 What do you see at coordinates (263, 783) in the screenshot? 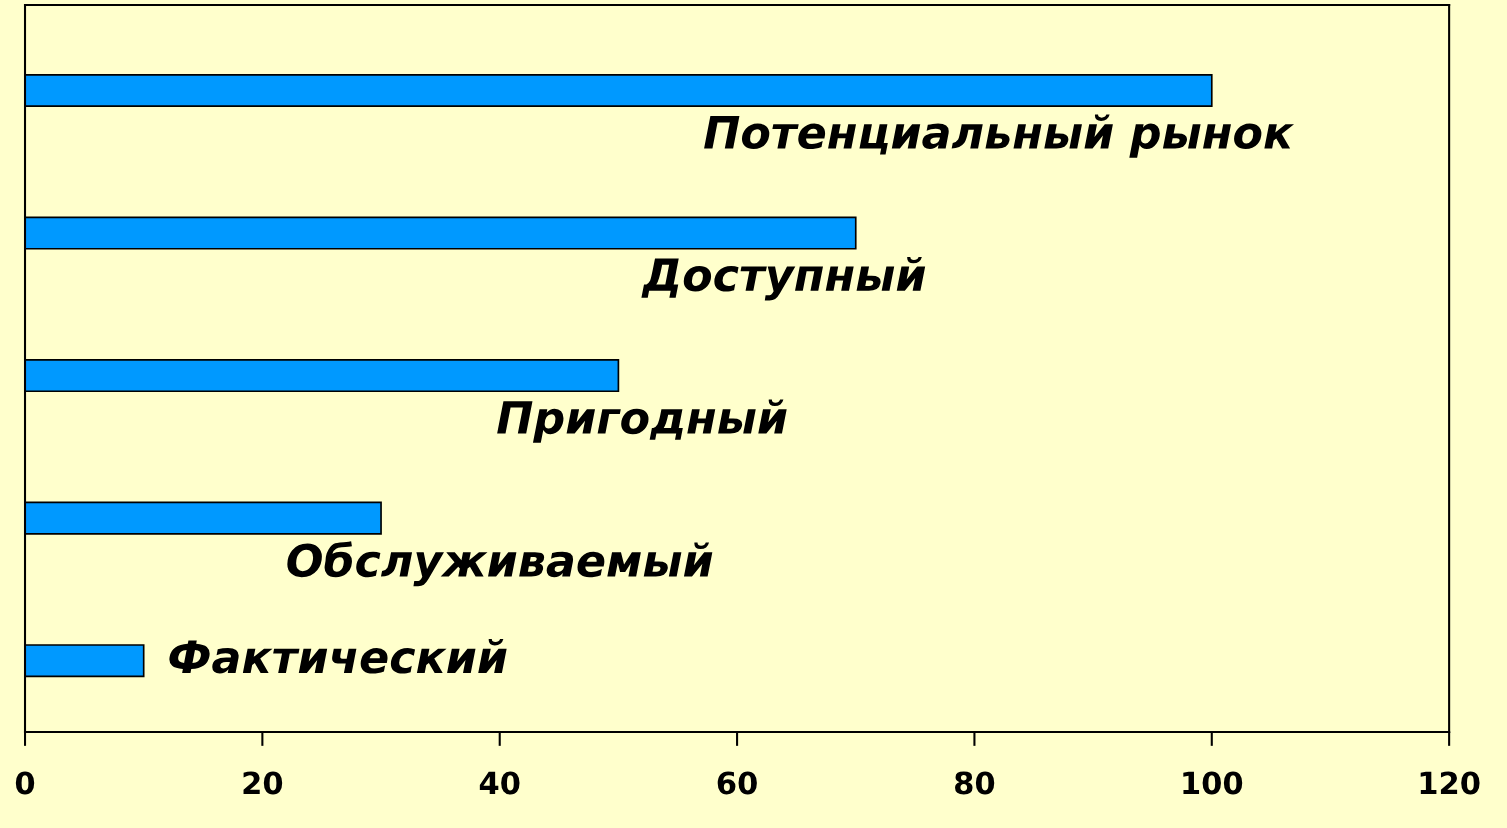
I see `x-tick-label: 20` at bounding box center [263, 783].